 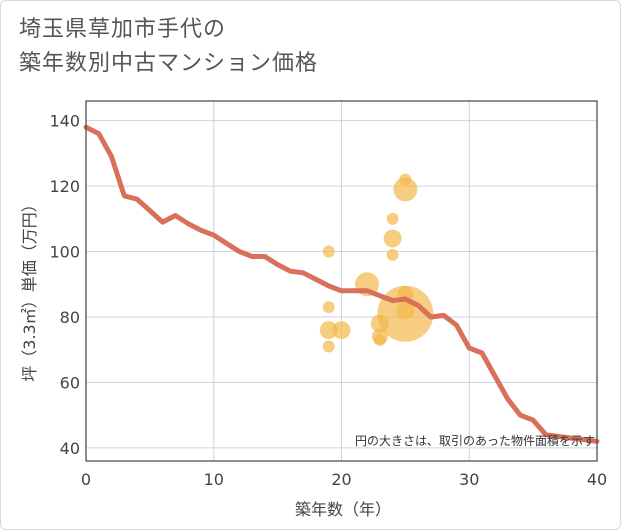 I want to click on x-tick-label: 10, so click(x=214, y=479).